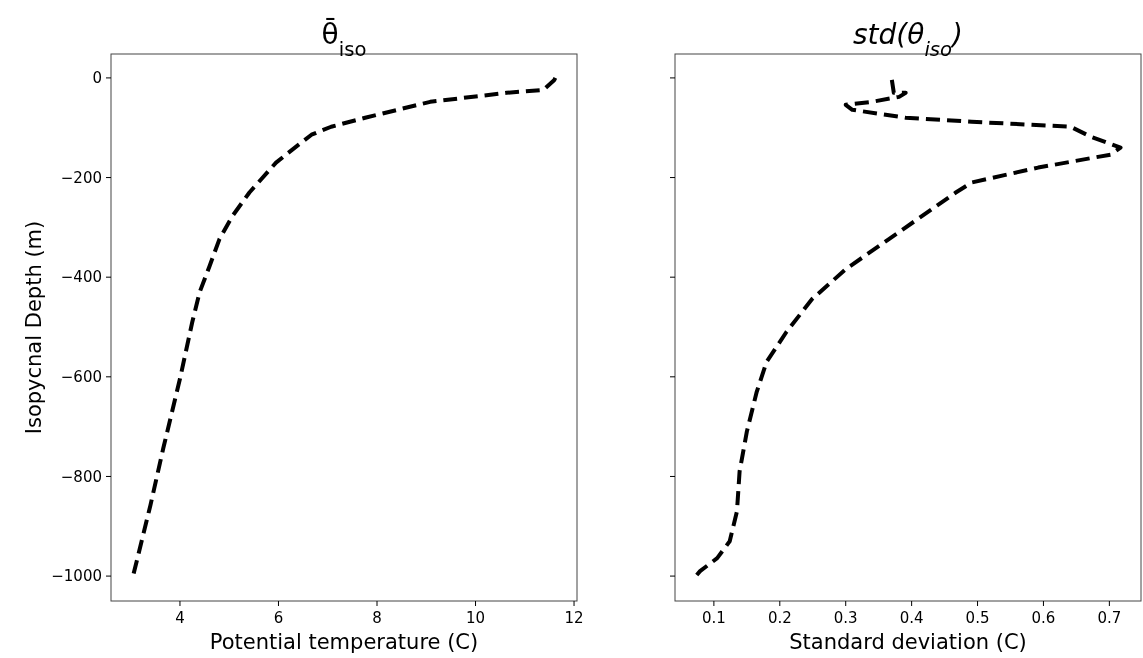 The height and width of the screenshot is (658, 1143). What do you see at coordinates (81, 177) in the screenshot?
I see `y-tick-label: −200` at bounding box center [81, 177].